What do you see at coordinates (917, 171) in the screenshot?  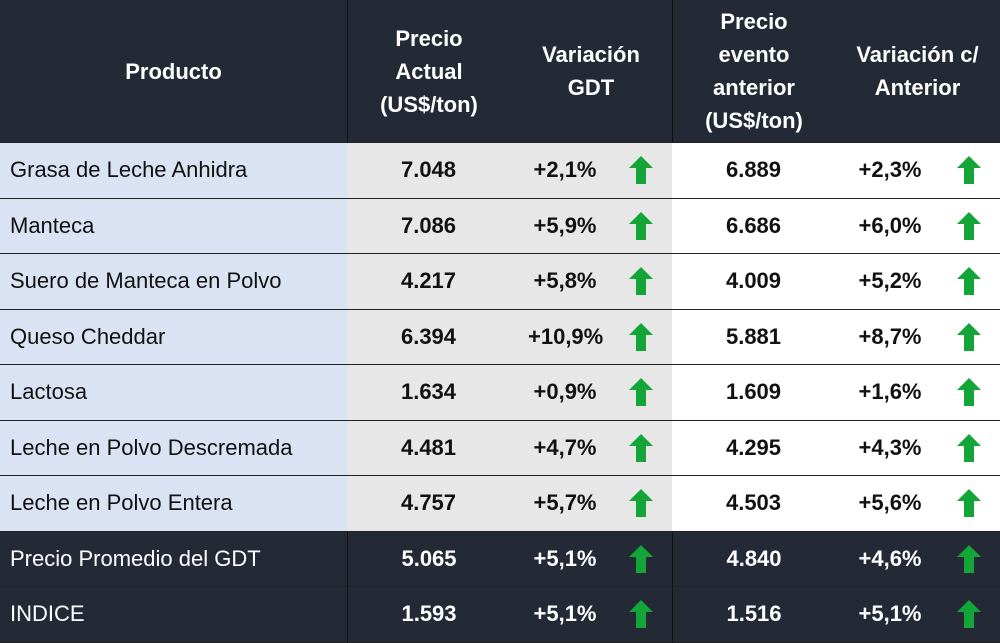 I see `value-cell: +2,3%` at bounding box center [917, 171].